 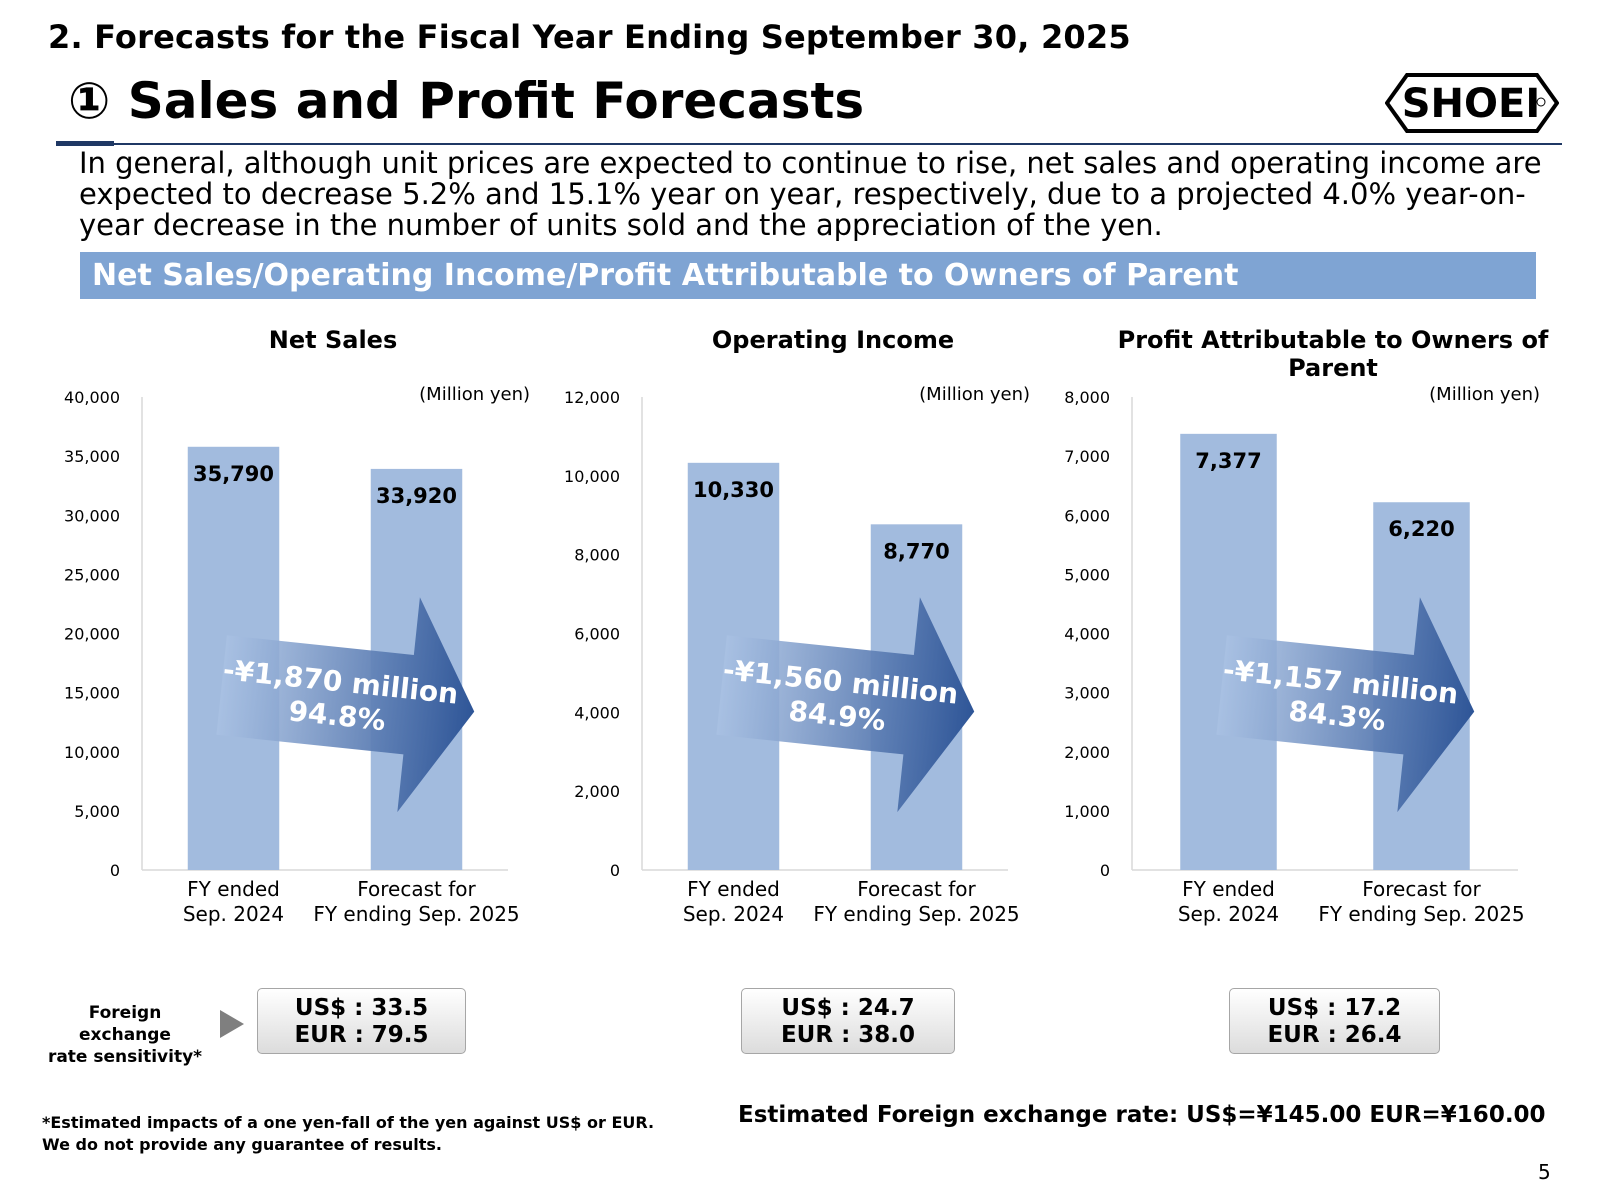 I want to click on fx-sensitivity-label: Foreign exchange rate sensitivity*, so click(x=125, y=1035).